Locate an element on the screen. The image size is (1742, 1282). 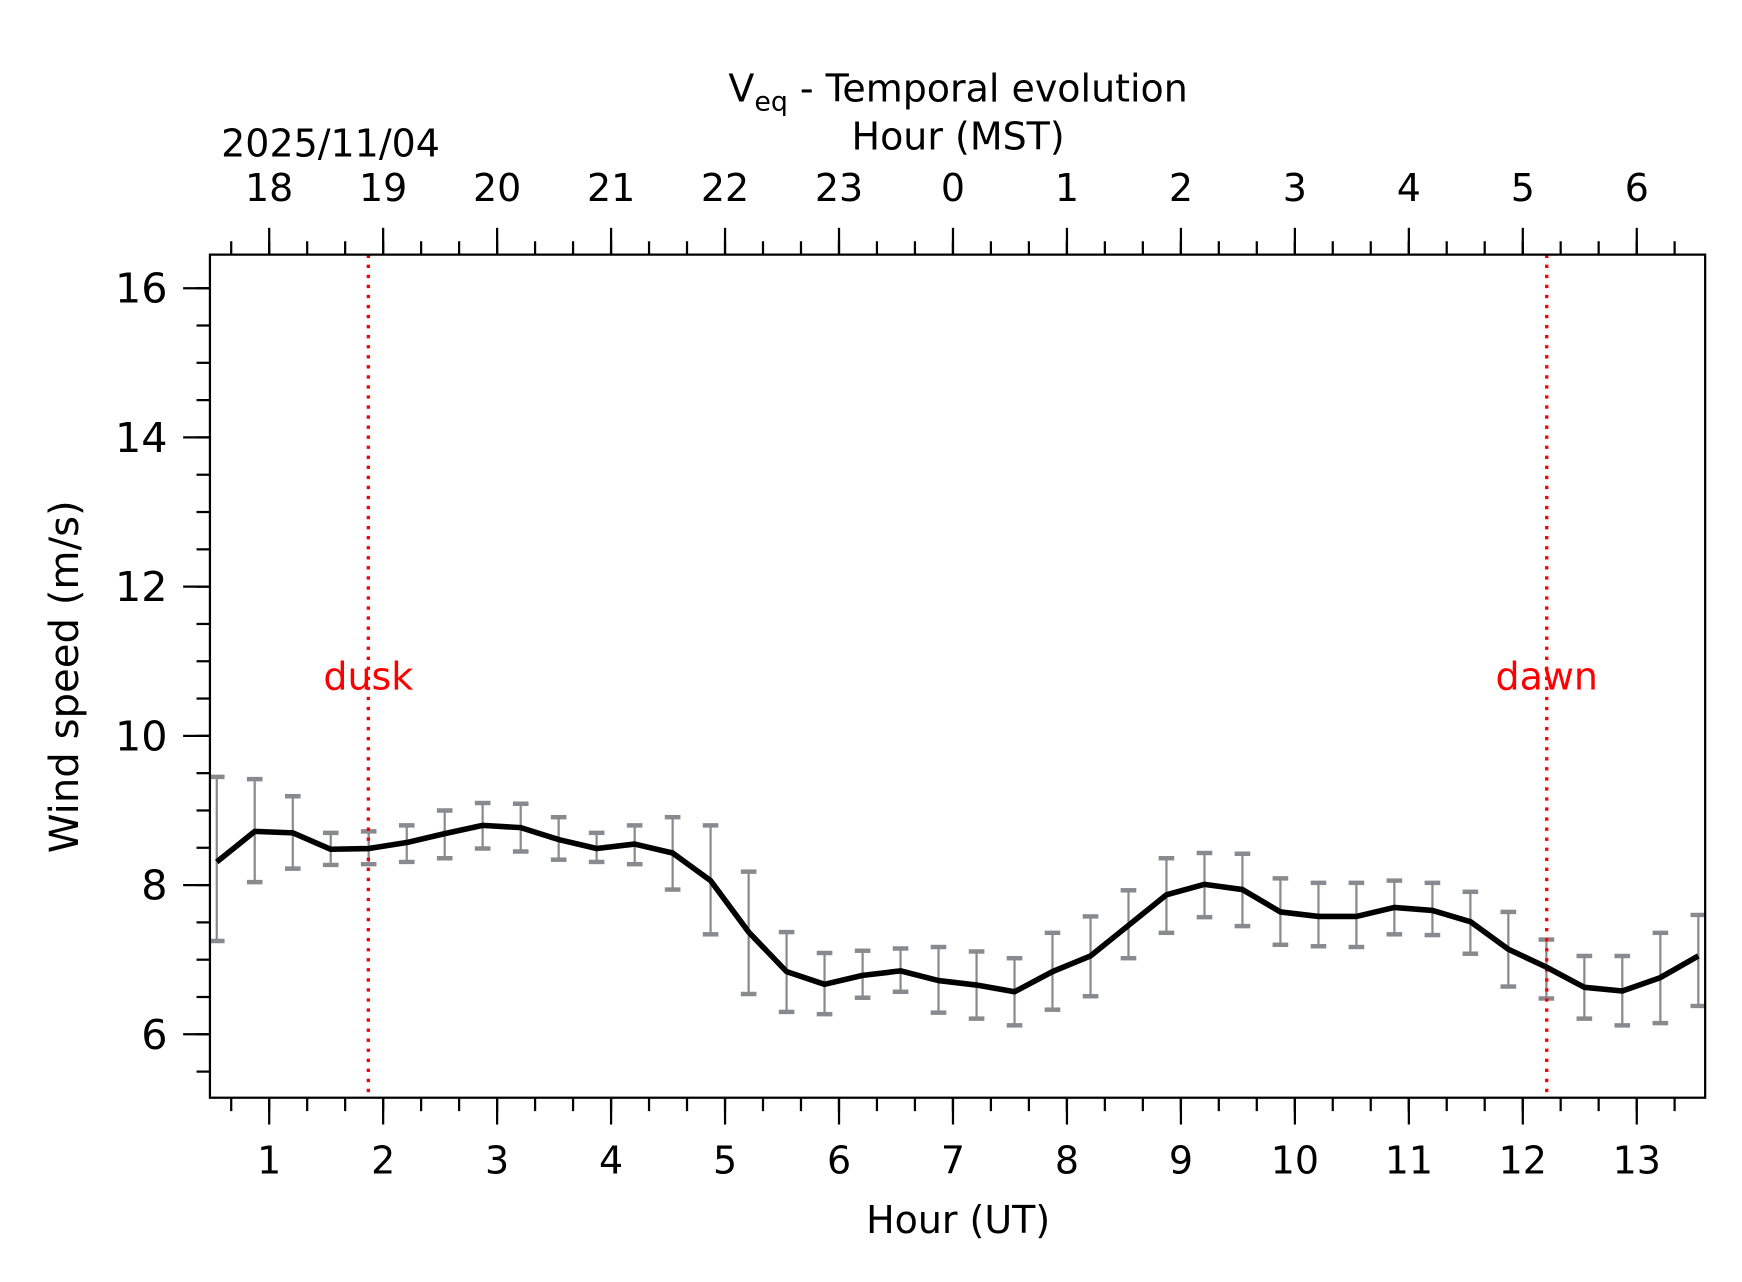
x2-tick-label: 2 is located at coordinates (1181, 188).